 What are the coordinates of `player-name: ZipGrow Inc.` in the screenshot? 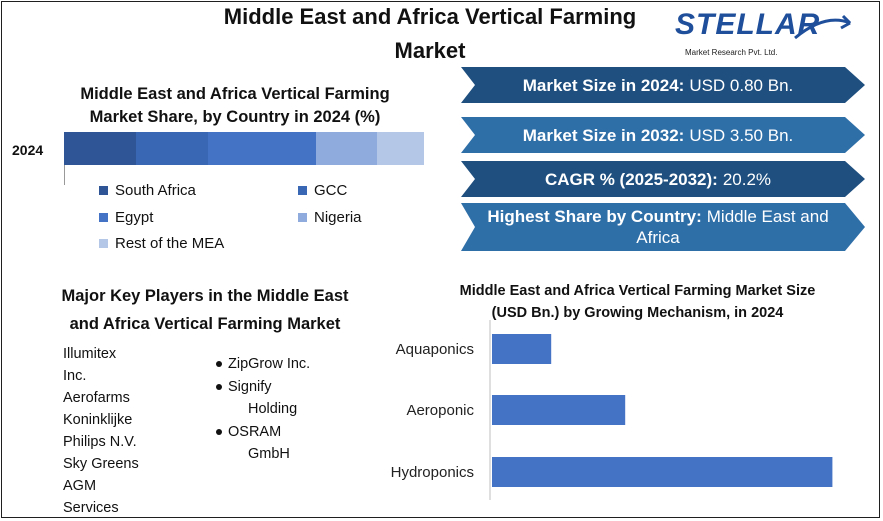 It's located at (263, 364).